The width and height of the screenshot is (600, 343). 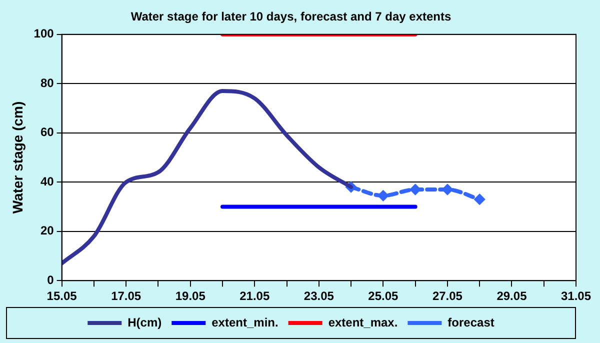 I want to click on legend-label: extent_max., so click(x=363, y=322).